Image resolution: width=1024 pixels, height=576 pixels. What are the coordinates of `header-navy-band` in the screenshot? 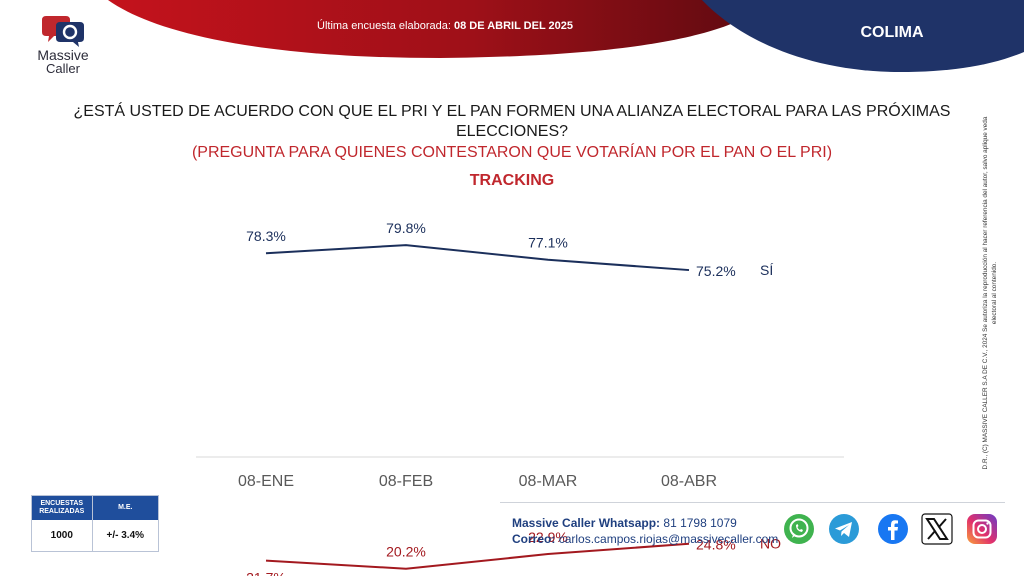 It's located at (863, 36).